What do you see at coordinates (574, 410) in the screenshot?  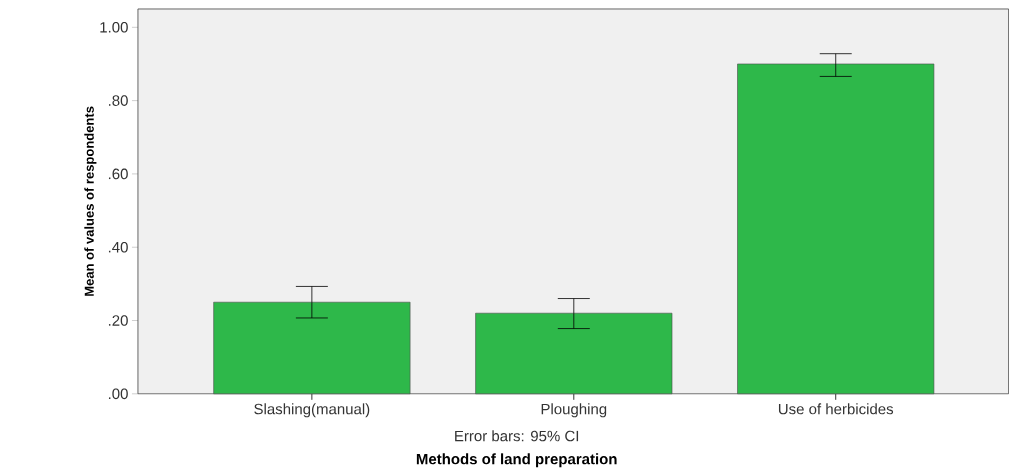 I see `x-tick-label: Ploughing` at bounding box center [574, 410].